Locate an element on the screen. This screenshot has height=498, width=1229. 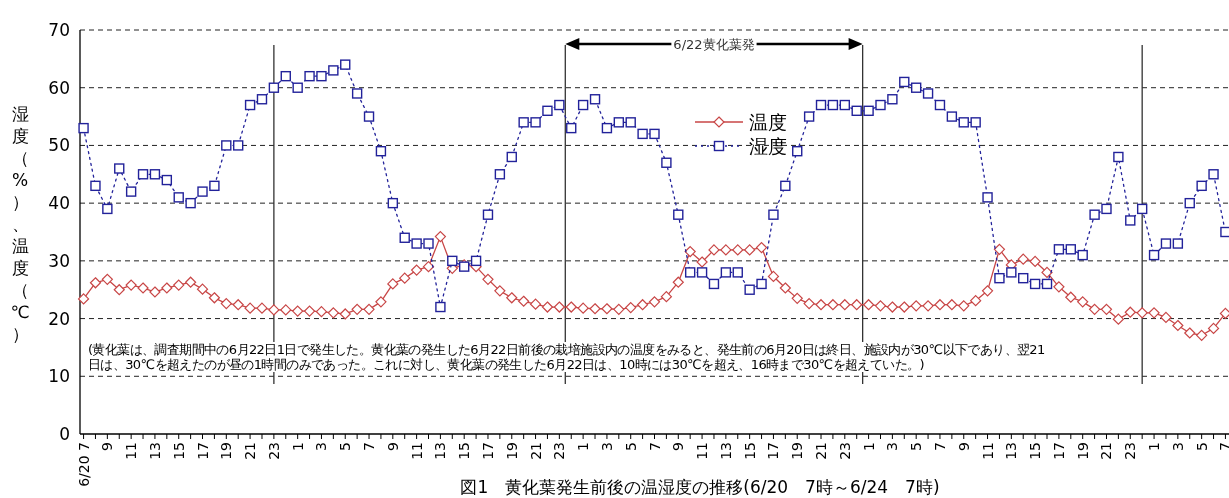
x-tick-label: 6/20 7 is located at coordinates (83, 464).